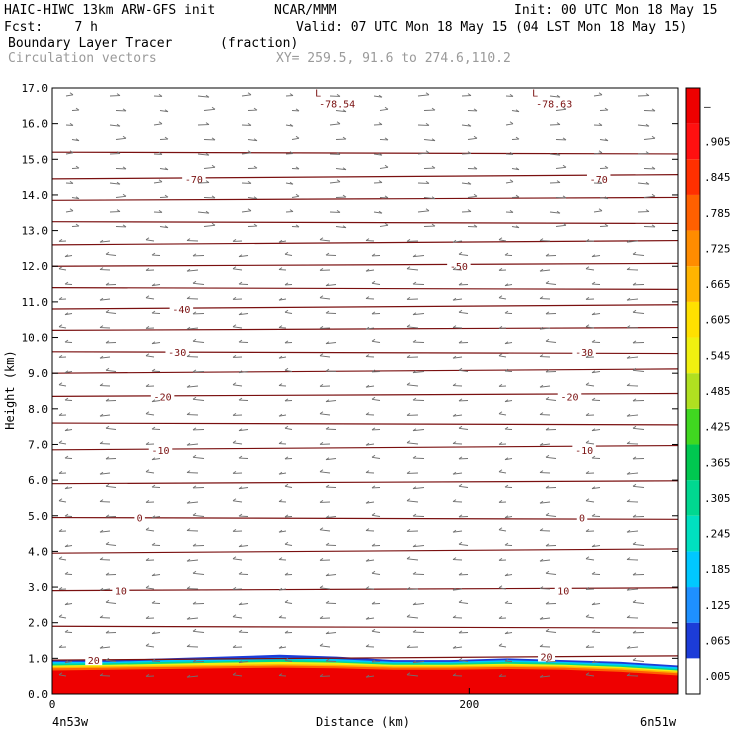 Image resolution: width=740 pixels, height=740 pixels. What do you see at coordinates (717, 676) in the screenshot?
I see `colorbar-label: .005` at bounding box center [717, 676].